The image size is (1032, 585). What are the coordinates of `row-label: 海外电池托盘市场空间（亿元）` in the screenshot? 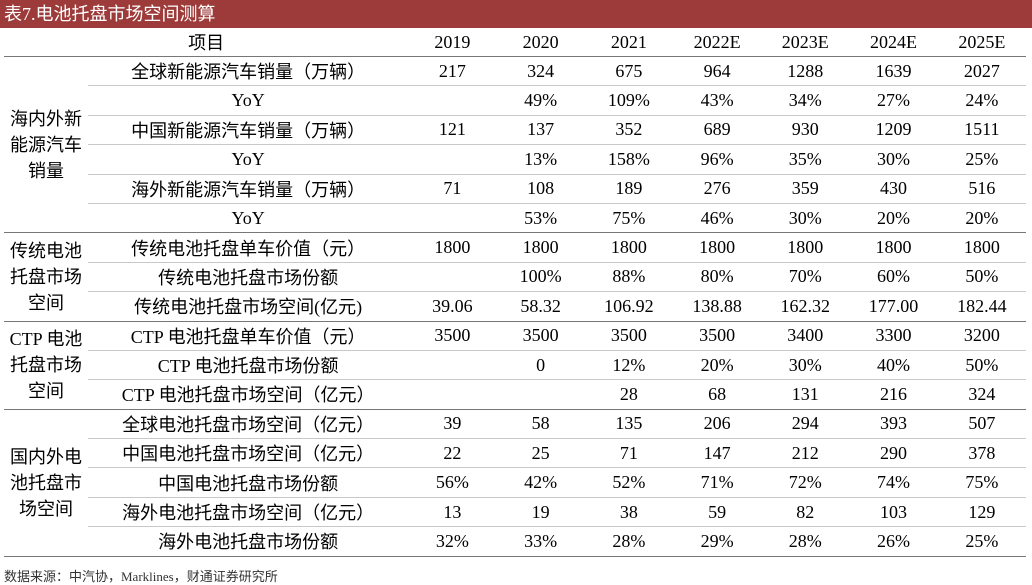 It's located at (248, 512).